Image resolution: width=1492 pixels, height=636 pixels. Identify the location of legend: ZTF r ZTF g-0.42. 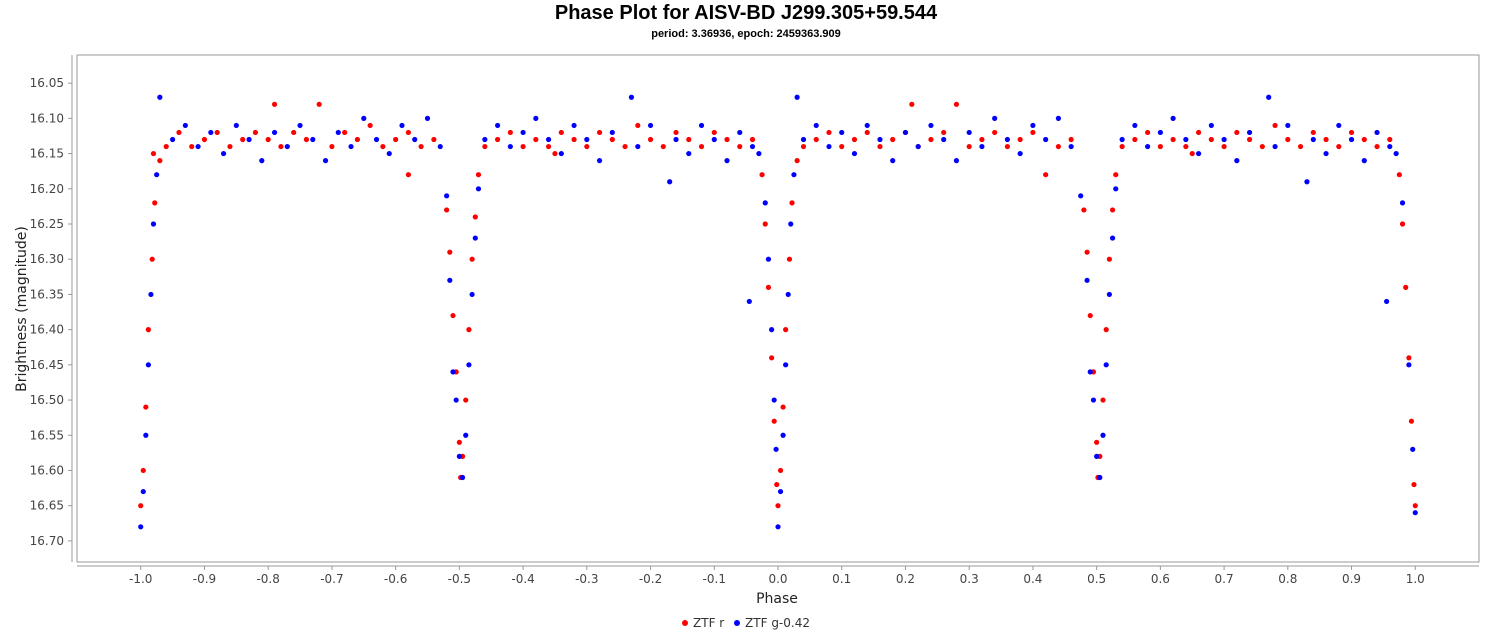
(746, 623).